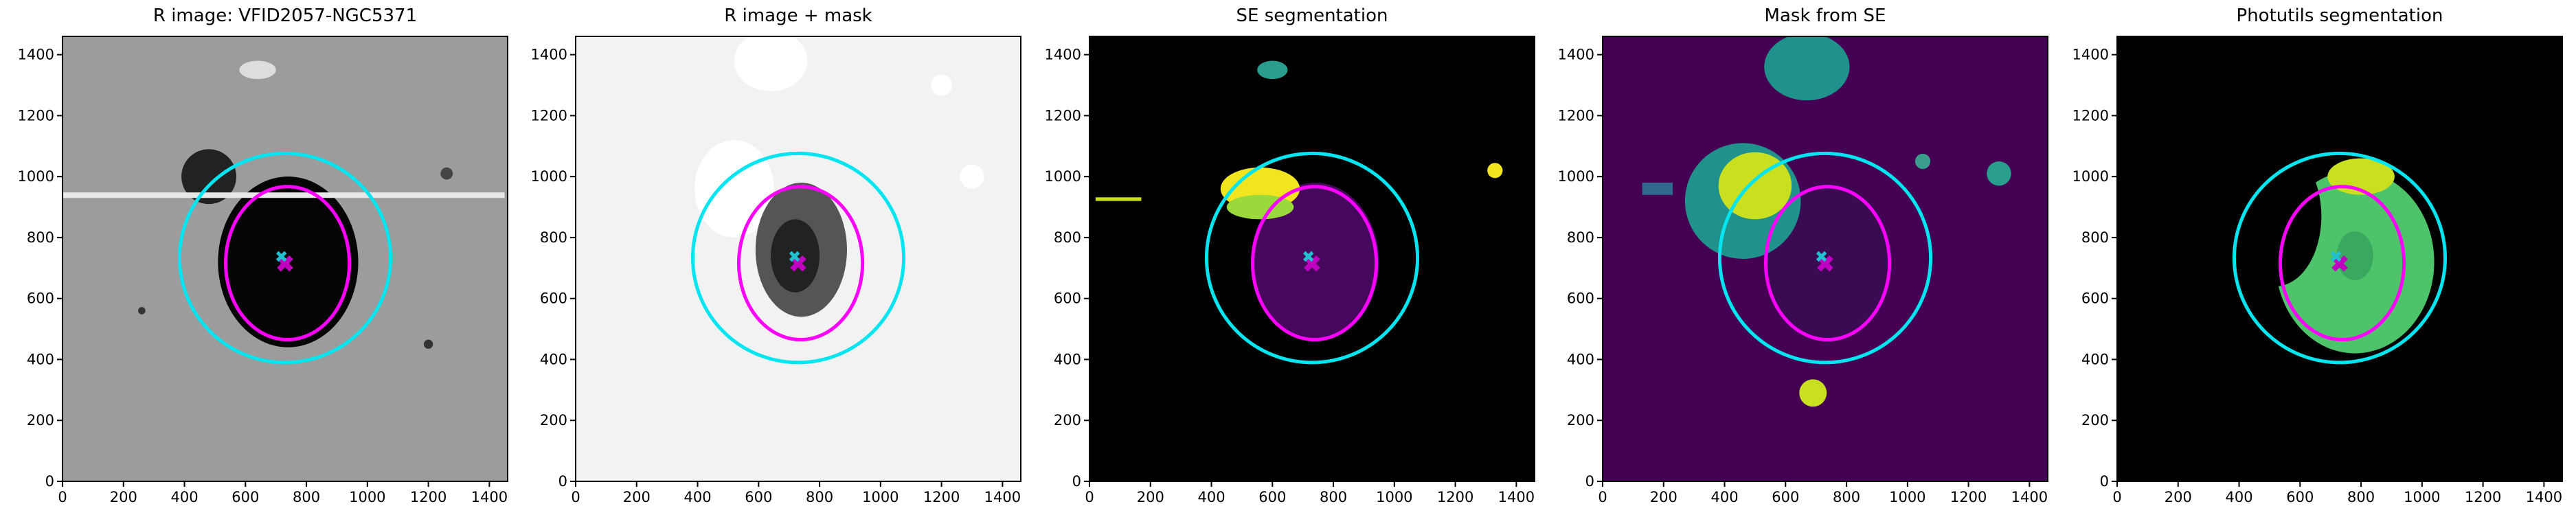  Describe the element at coordinates (798, 16) in the screenshot. I see `panel-title: R image + mask` at that location.